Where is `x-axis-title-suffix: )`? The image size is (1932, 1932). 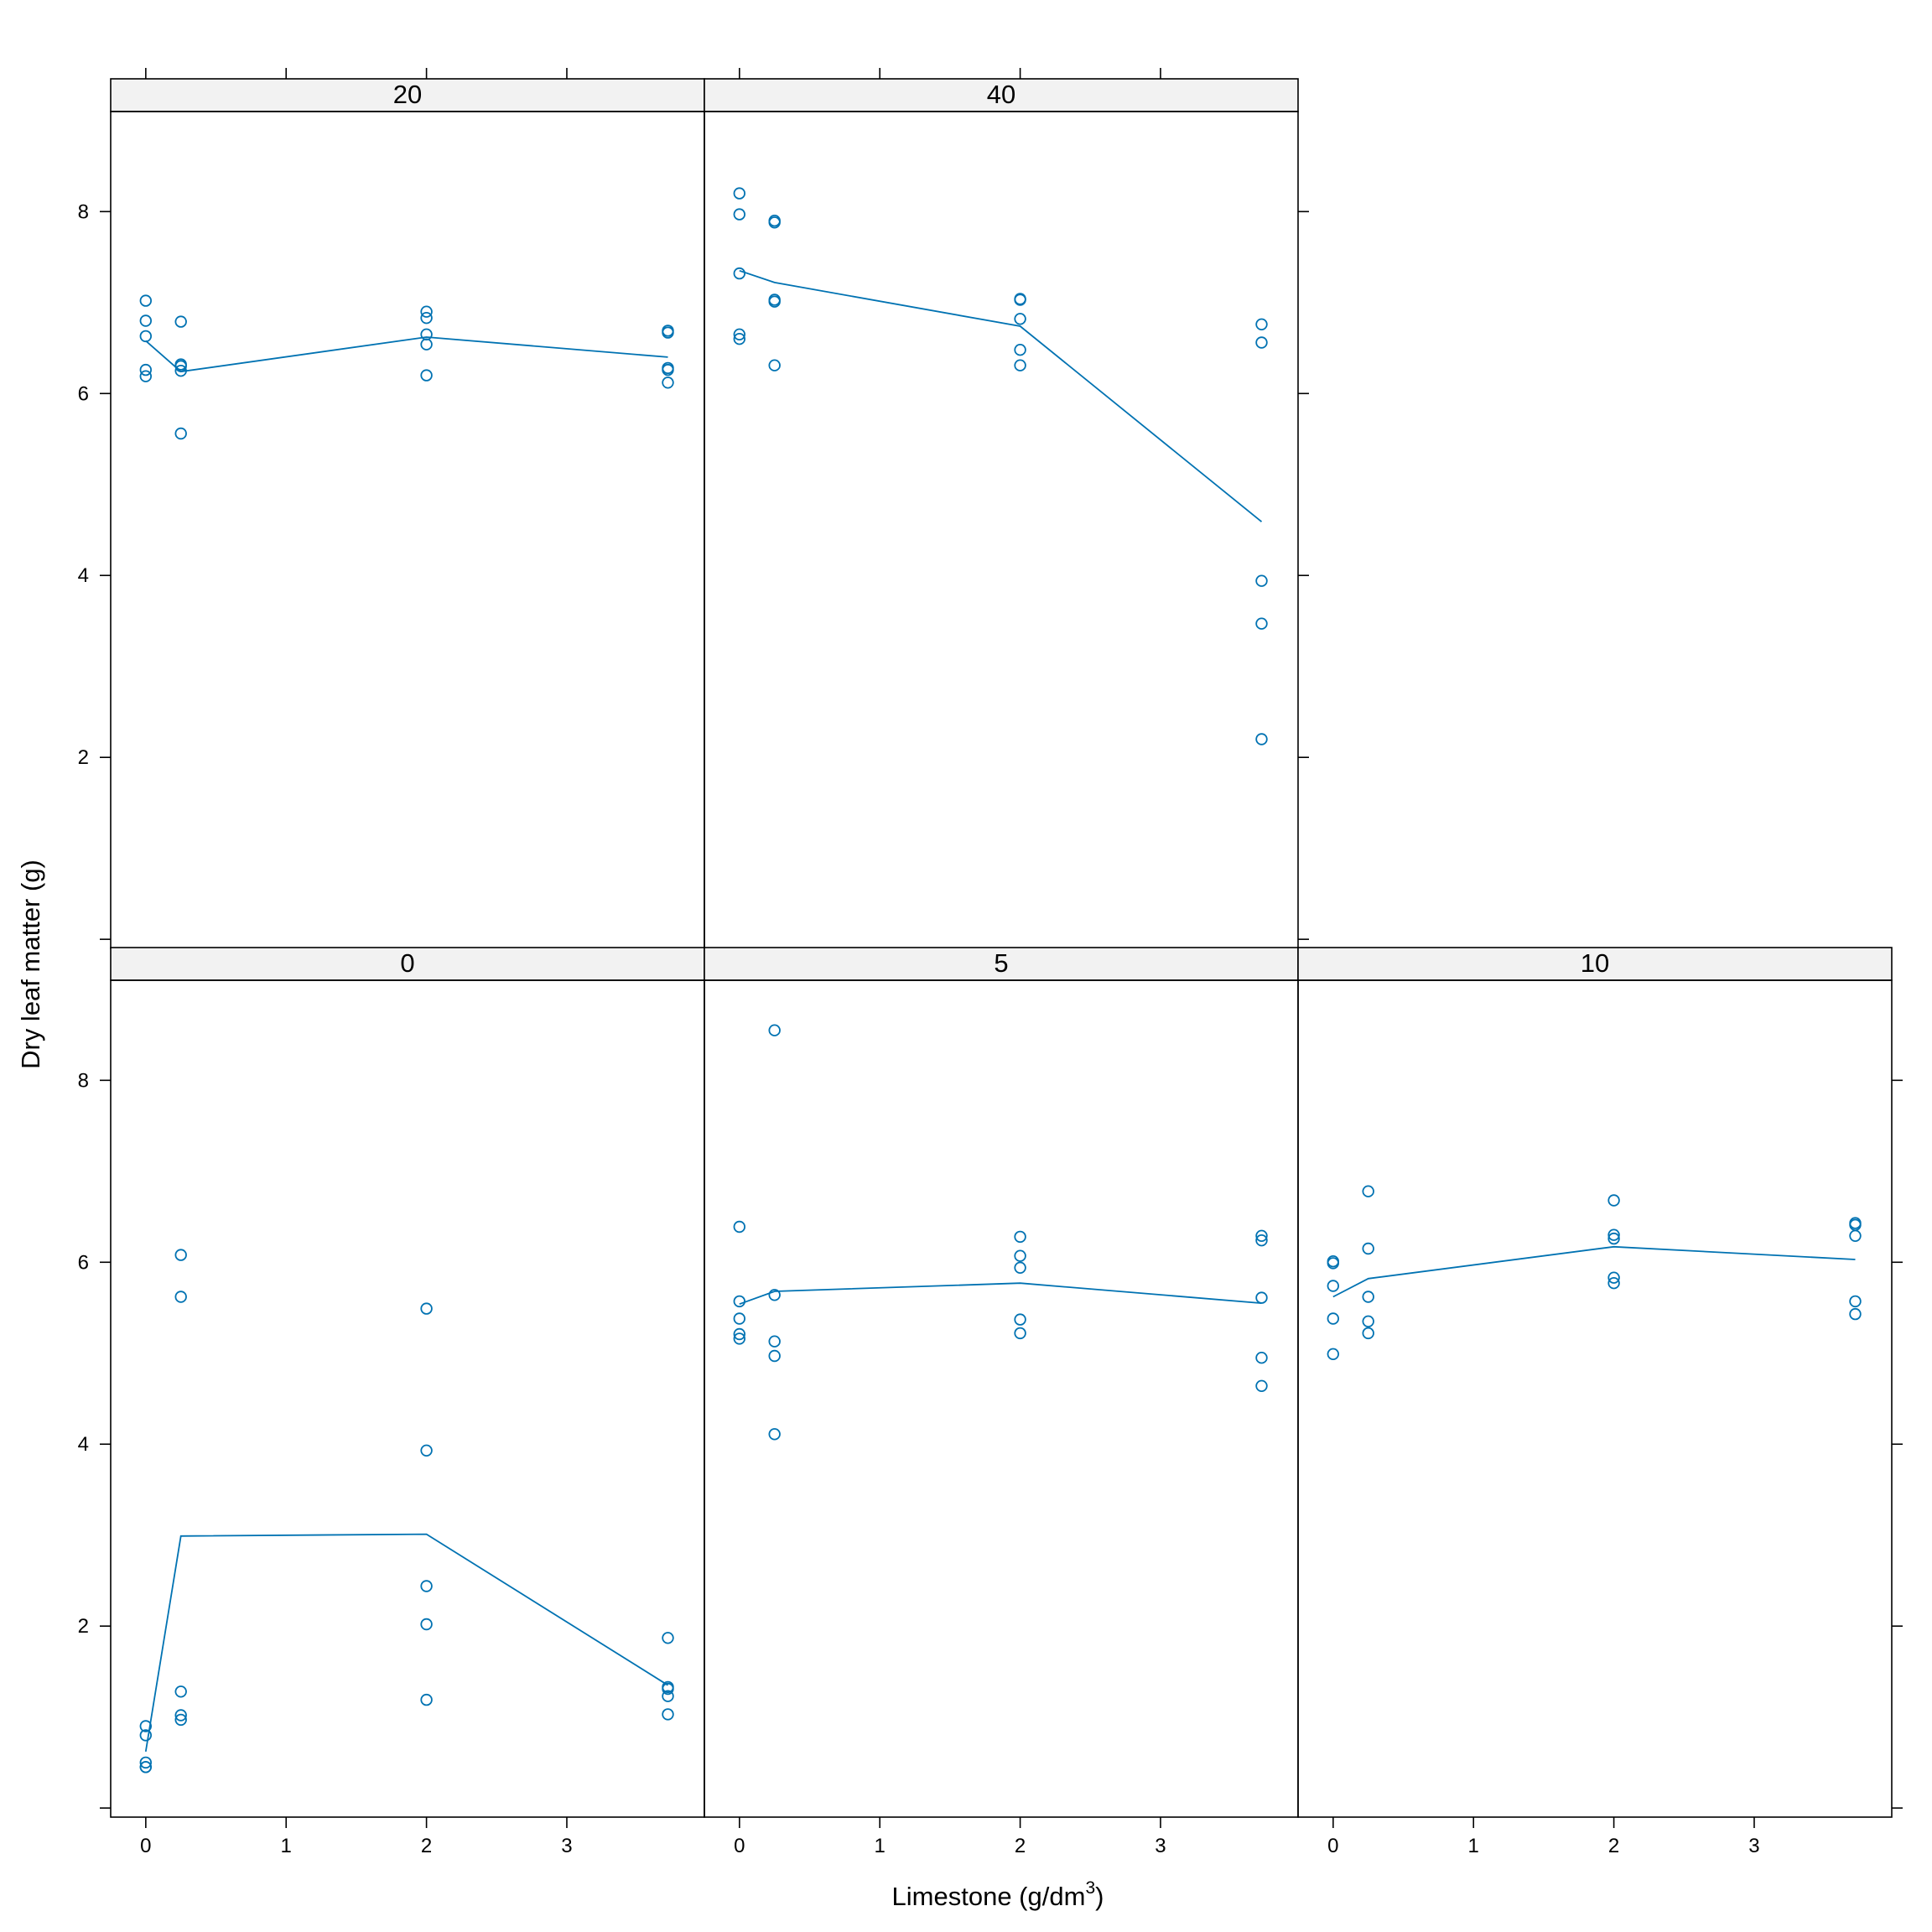
x-axis-title-suffix: ) is located at coordinates (1099, 1896).